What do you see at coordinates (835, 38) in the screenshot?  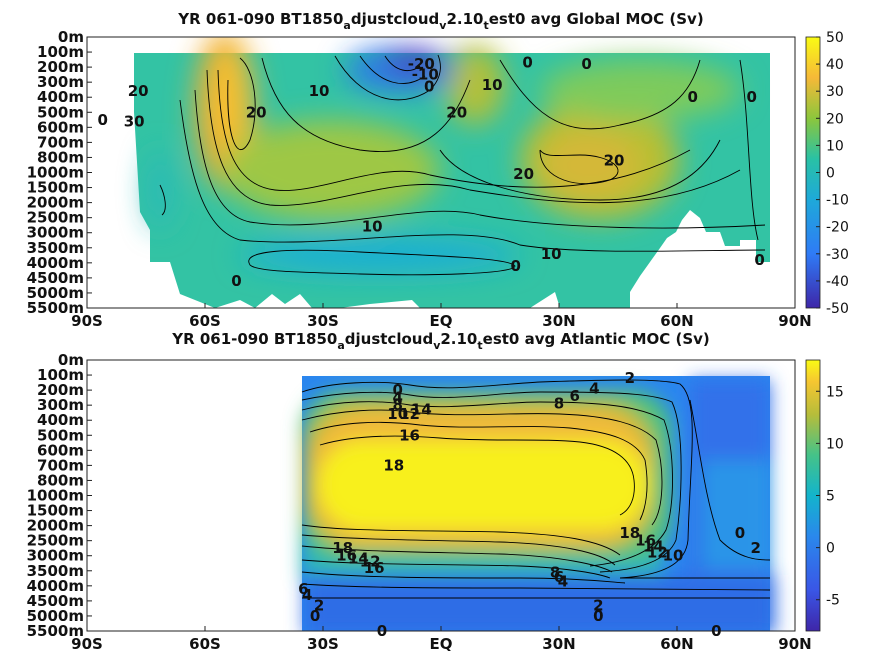 I see `colorbar-tick-label: 50` at bounding box center [835, 38].